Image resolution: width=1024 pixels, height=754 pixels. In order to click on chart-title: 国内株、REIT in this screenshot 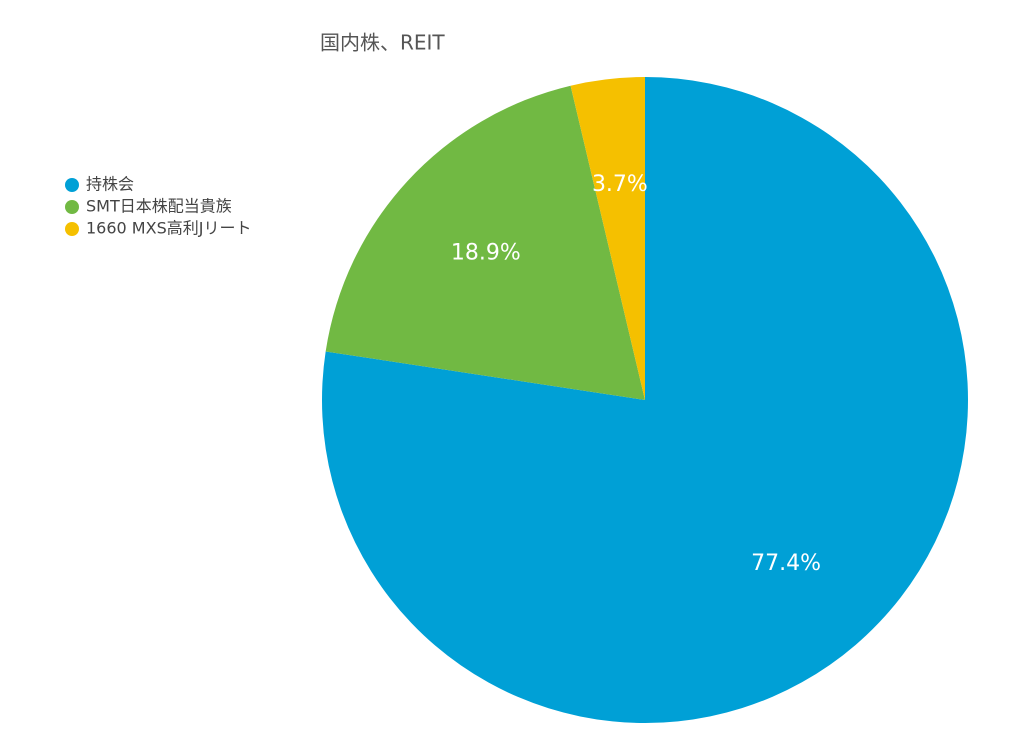, I will do `click(382, 43)`.